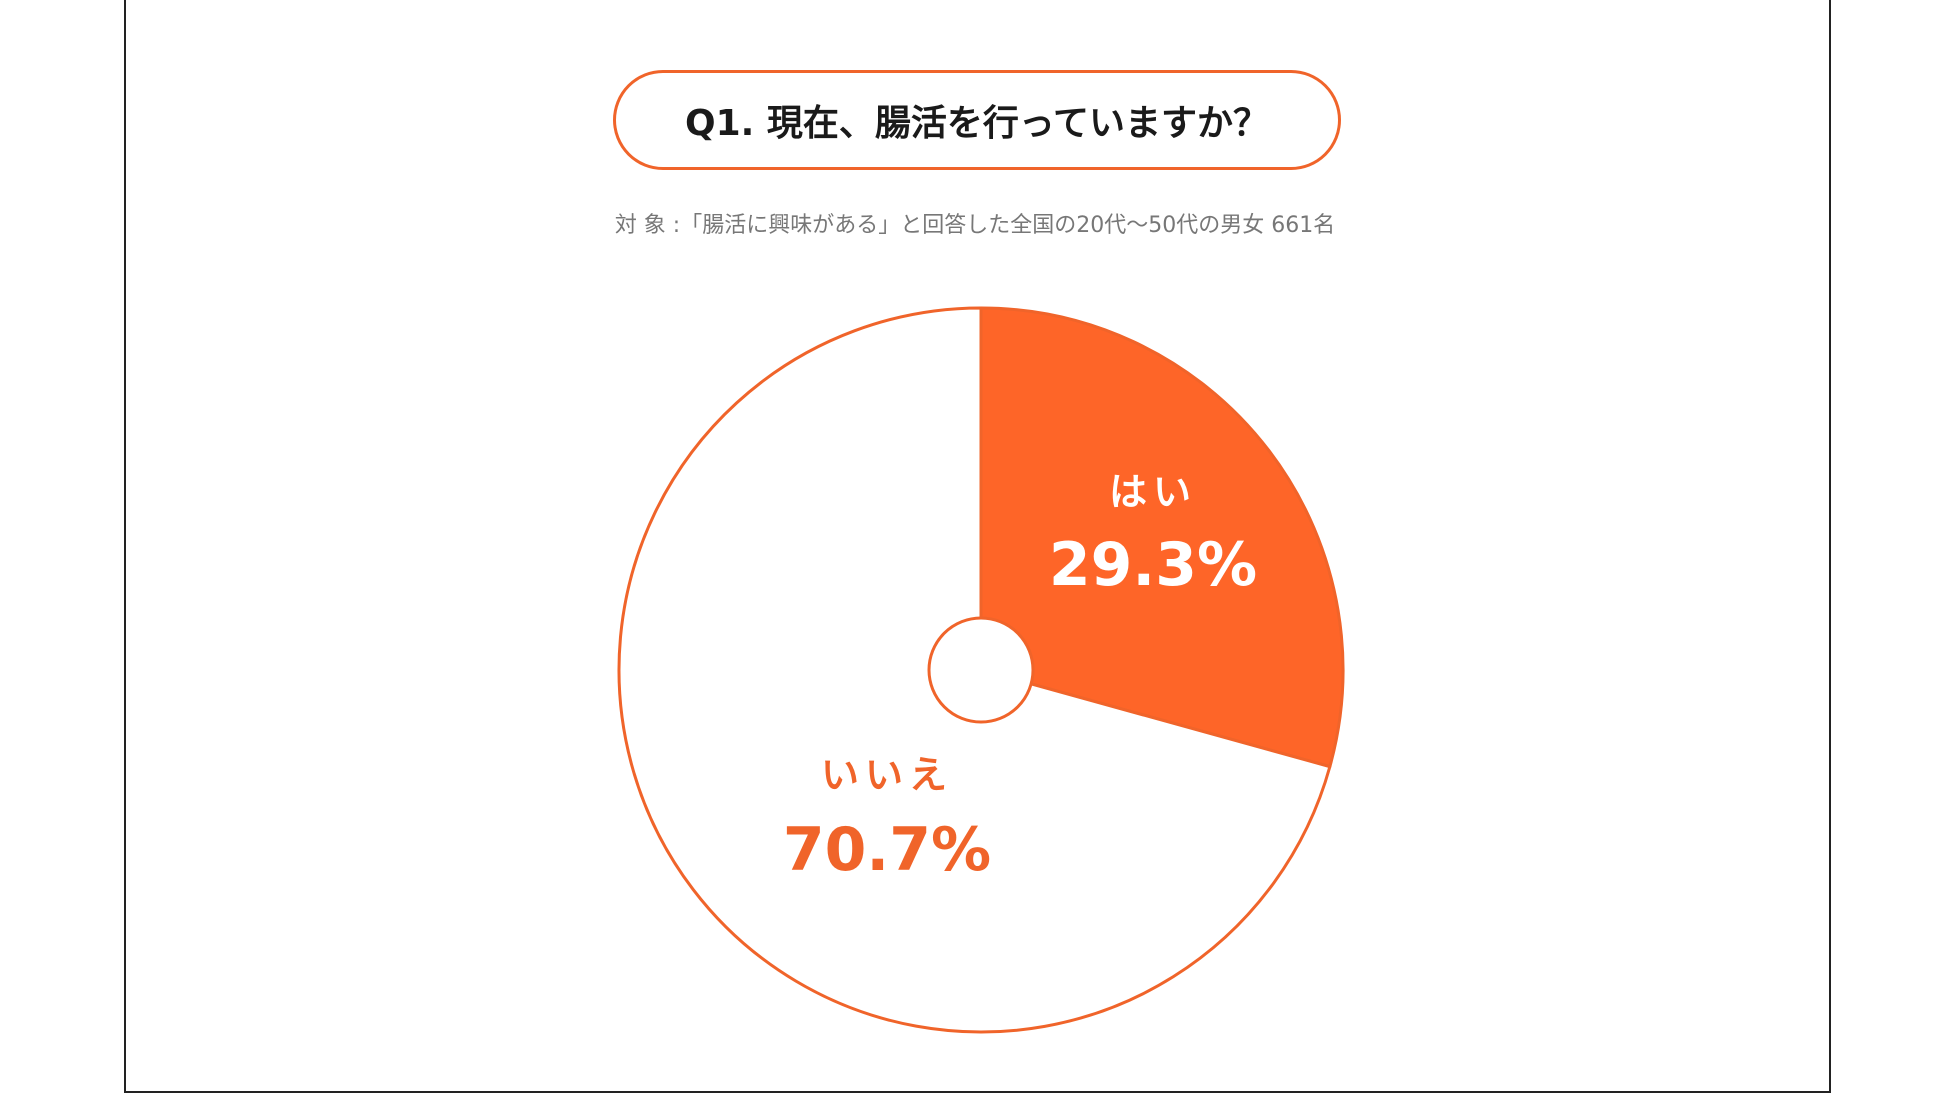  I want to click on pie-slice-yes, so click(1162, 537).